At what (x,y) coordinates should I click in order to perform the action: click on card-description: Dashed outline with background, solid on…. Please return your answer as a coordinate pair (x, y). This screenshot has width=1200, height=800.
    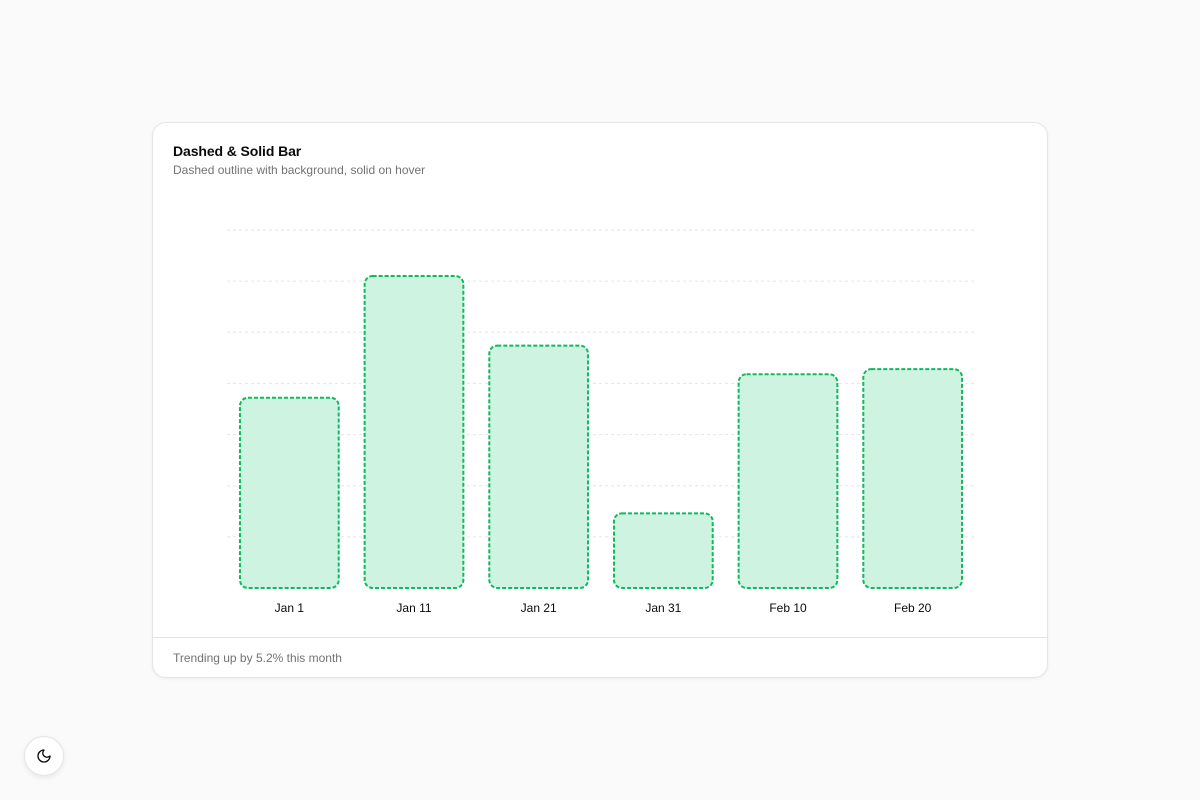
    Looking at the image, I should click on (299, 170).